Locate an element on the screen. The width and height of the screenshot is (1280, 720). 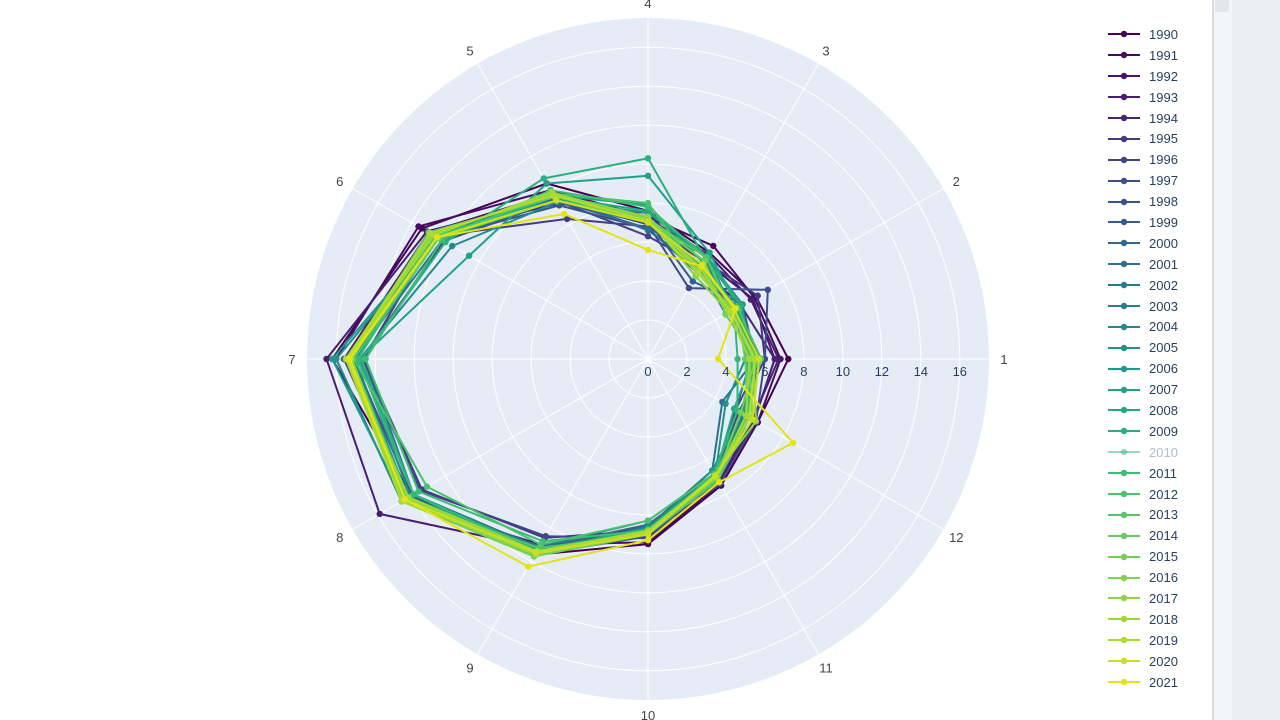
legend-item-1994: 1994 is located at coordinates (1158, 118).